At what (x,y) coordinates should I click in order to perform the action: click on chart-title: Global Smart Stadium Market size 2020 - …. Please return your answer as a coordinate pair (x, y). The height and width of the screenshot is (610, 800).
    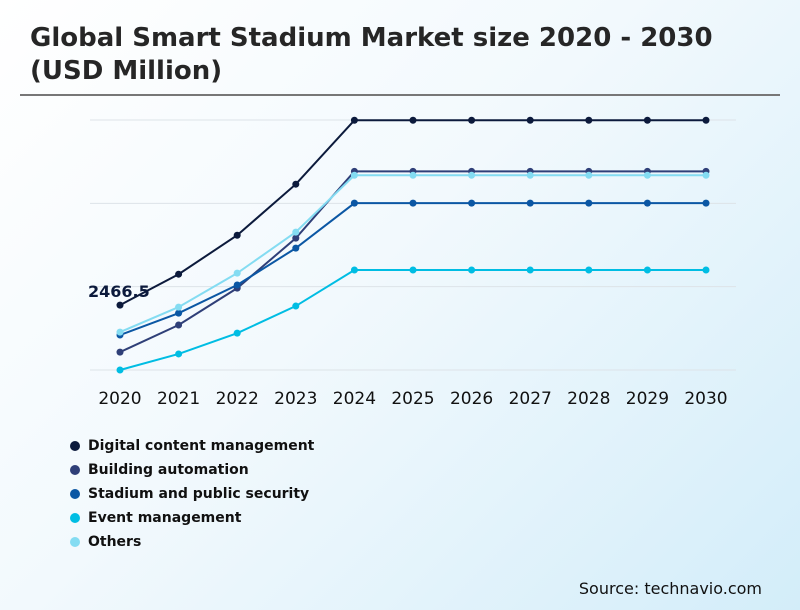
    Looking at the image, I should click on (371, 54).